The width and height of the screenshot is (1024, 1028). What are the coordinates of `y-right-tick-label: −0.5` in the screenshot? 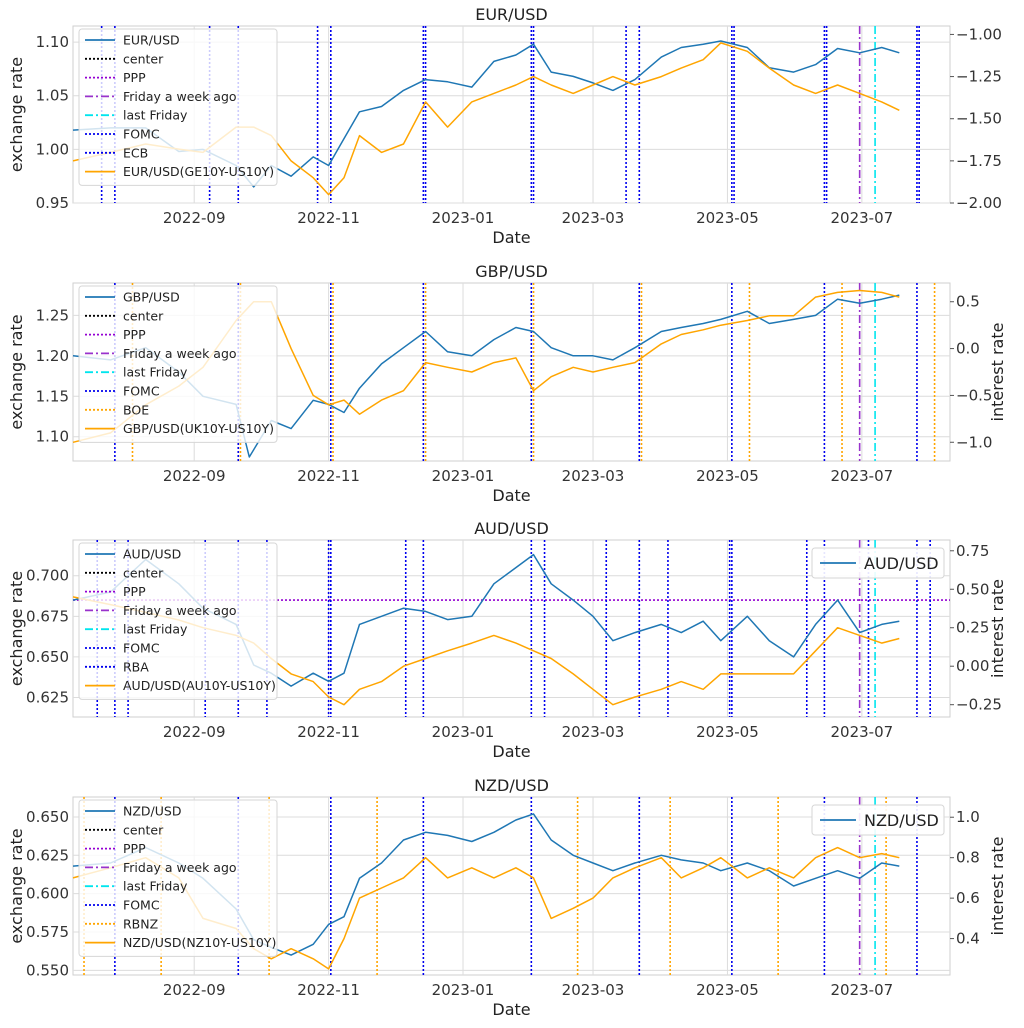 It's located at (974, 395).